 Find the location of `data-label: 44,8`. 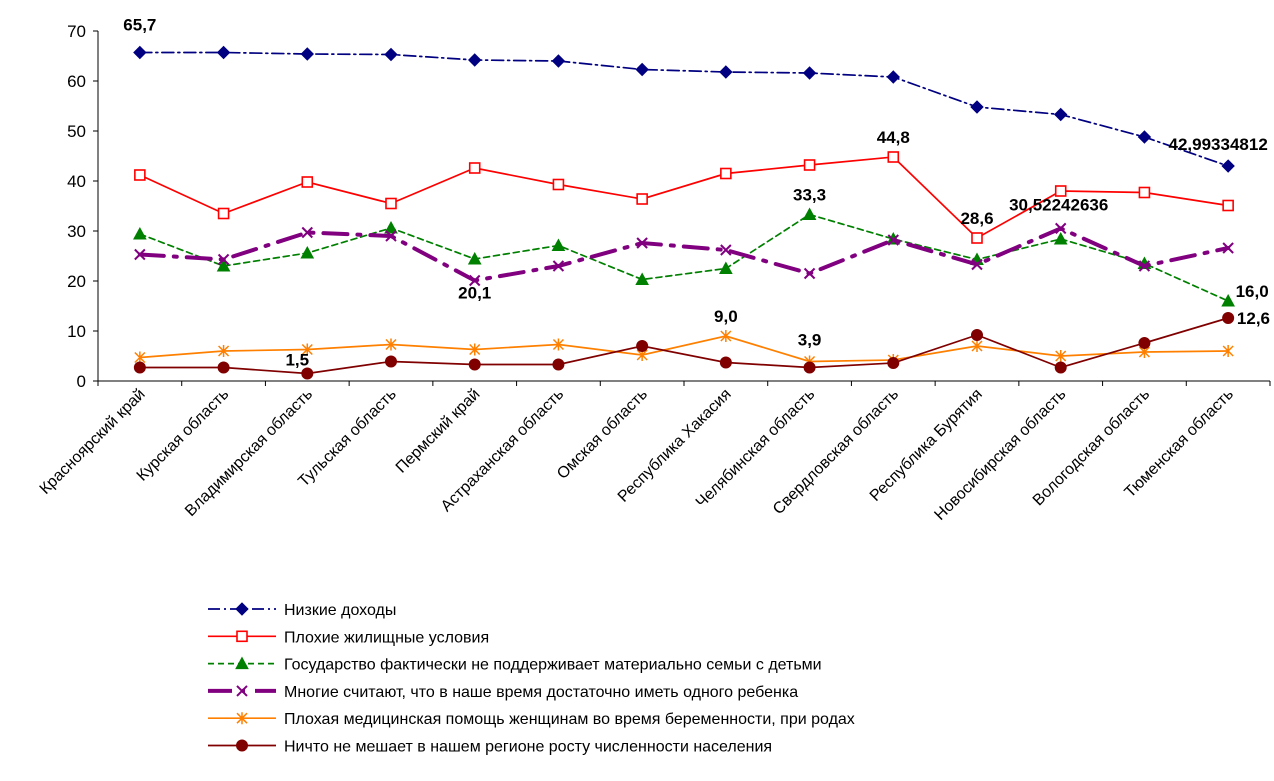

data-label: 44,8 is located at coordinates (893, 137).